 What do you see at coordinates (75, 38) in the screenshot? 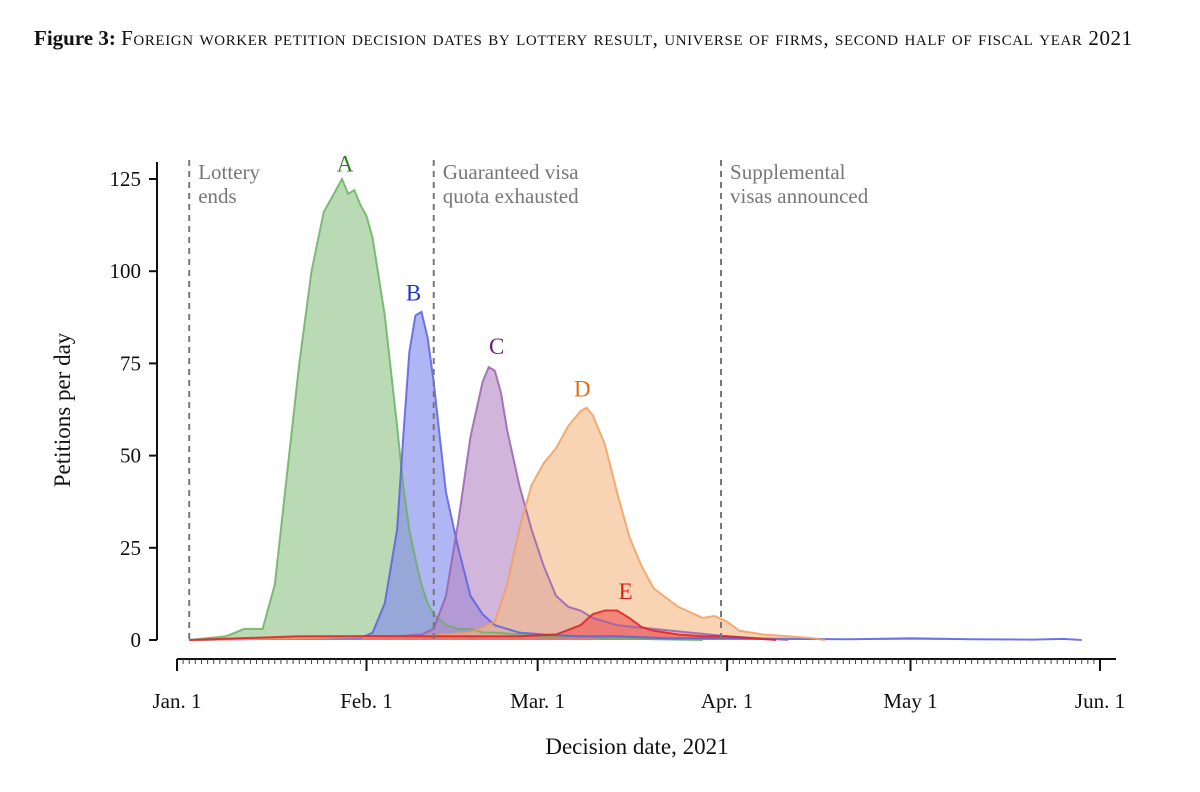
I see `figure-label: Figure 3:` at bounding box center [75, 38].